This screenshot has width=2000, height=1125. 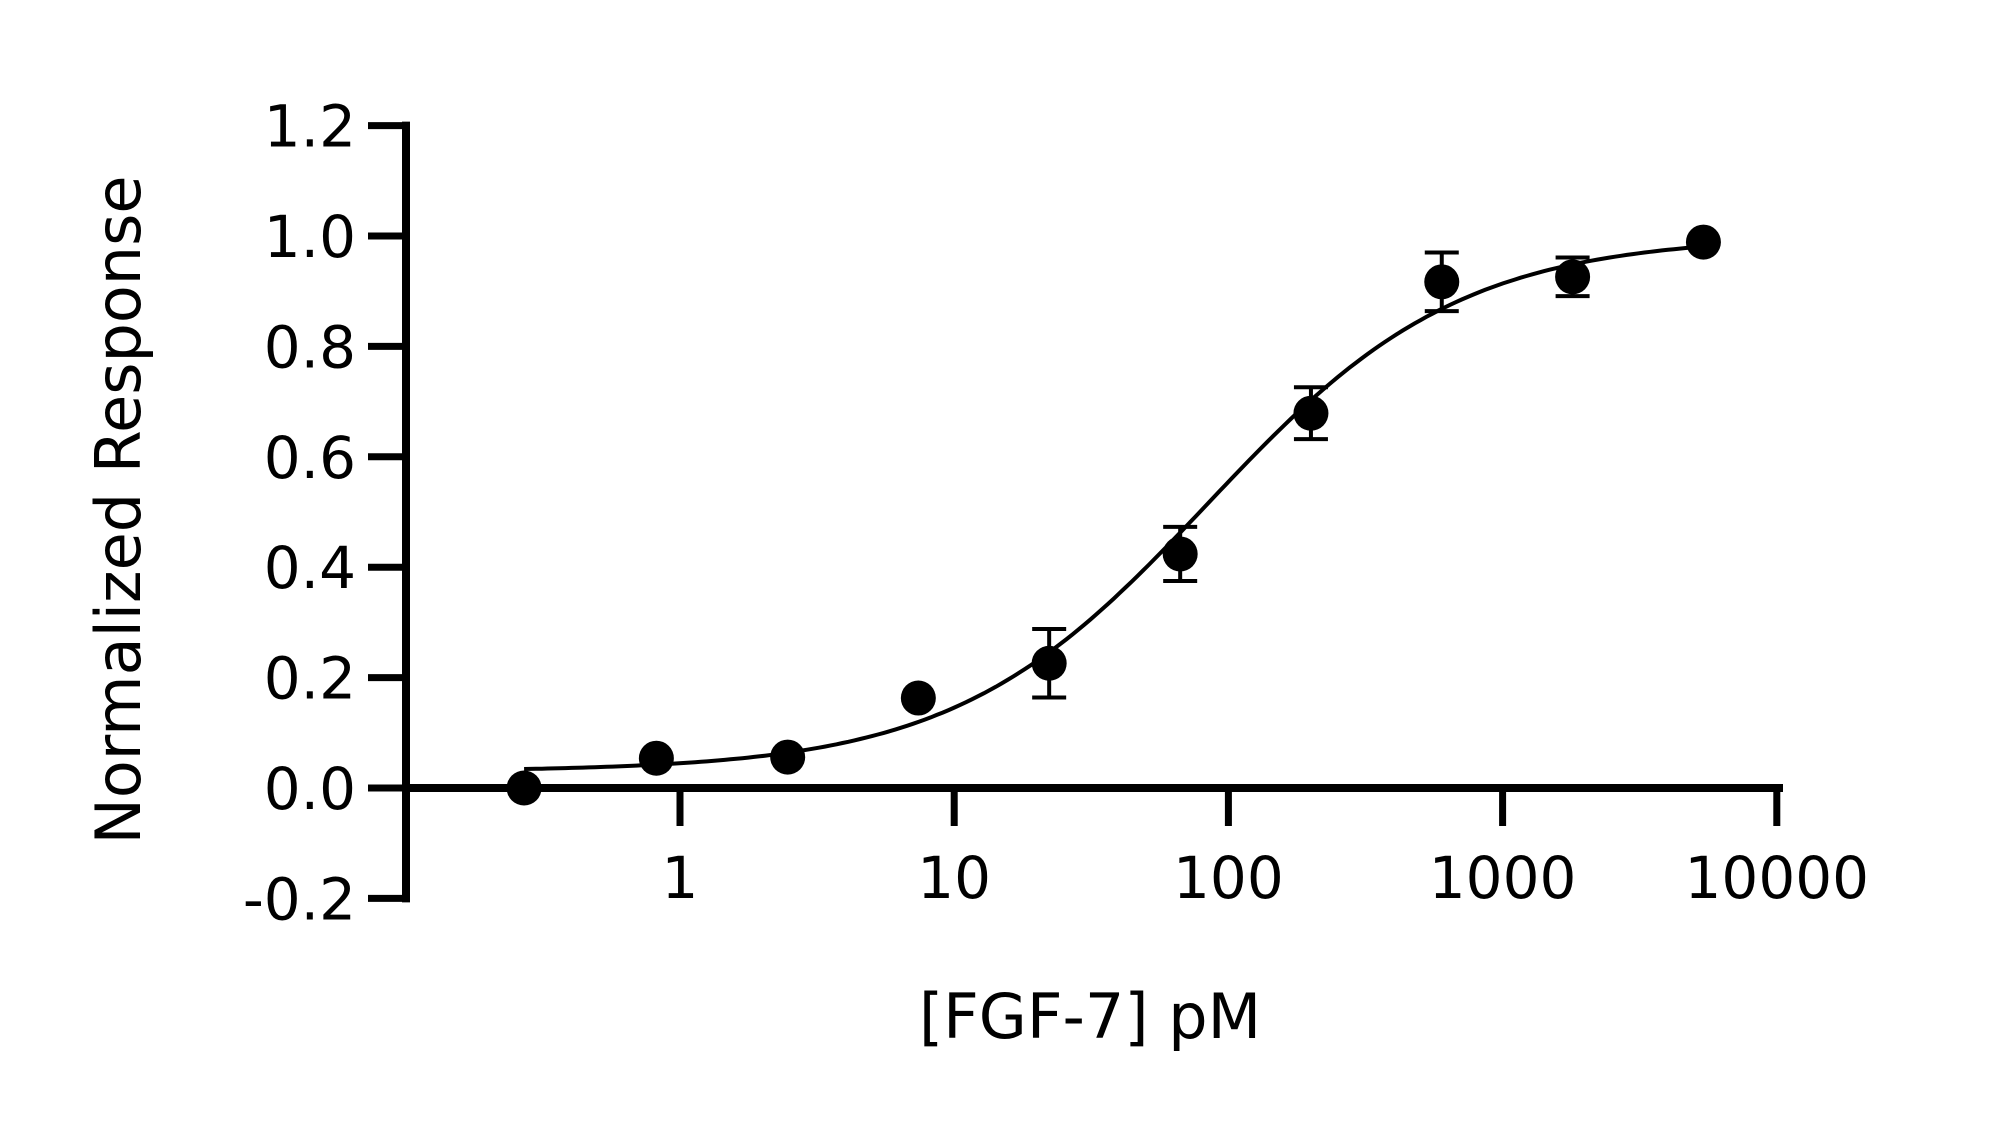 What do you see at coordinates (310, 237) in the screenshot?
I see `y-tick-label: 1.0` at bounding box center [310, 237].